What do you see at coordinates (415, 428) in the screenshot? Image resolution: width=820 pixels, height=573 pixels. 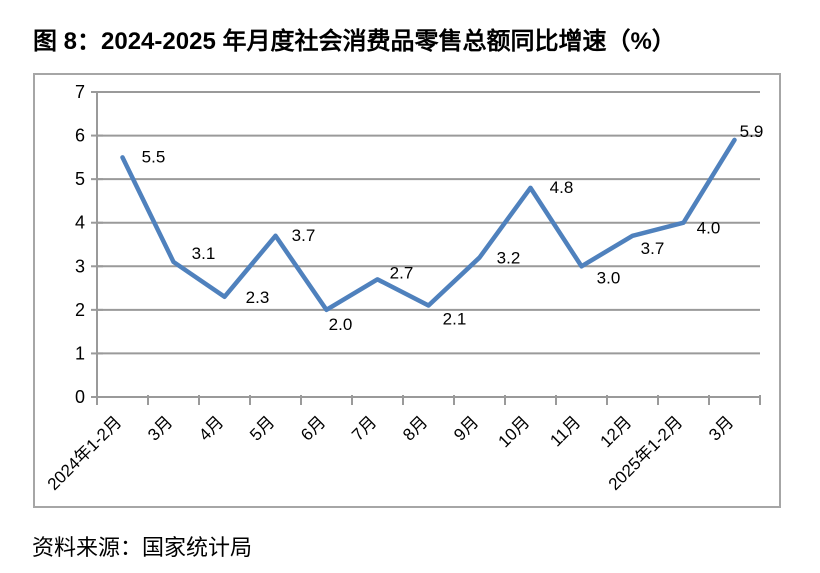 I see `x-tick-label: 8月` at bounding box center [415, 428].